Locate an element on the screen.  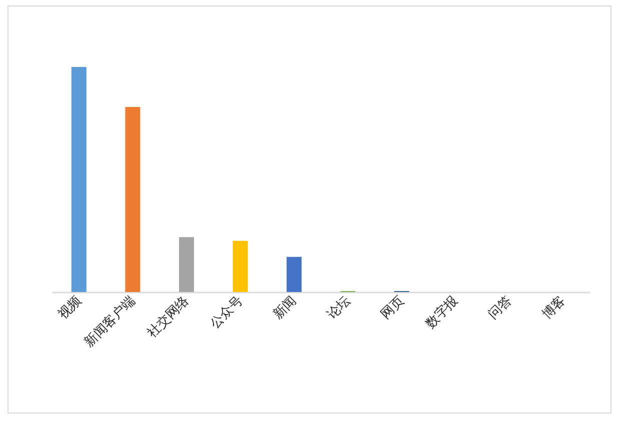
x-tick-label: 问答 is located at coordinates (500, 308).